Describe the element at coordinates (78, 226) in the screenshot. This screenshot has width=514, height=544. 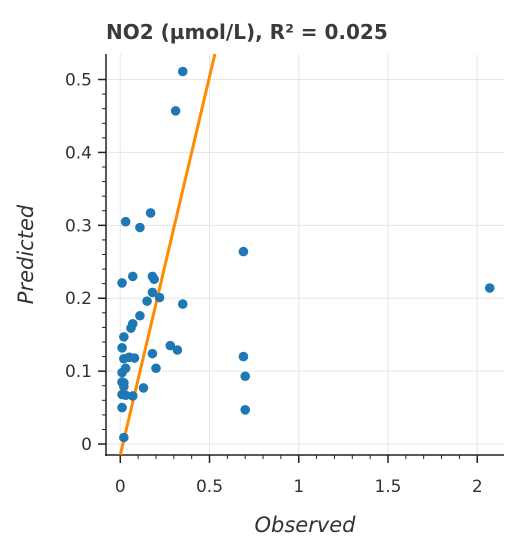
I see `y-tick-label: 0.3` at that location.